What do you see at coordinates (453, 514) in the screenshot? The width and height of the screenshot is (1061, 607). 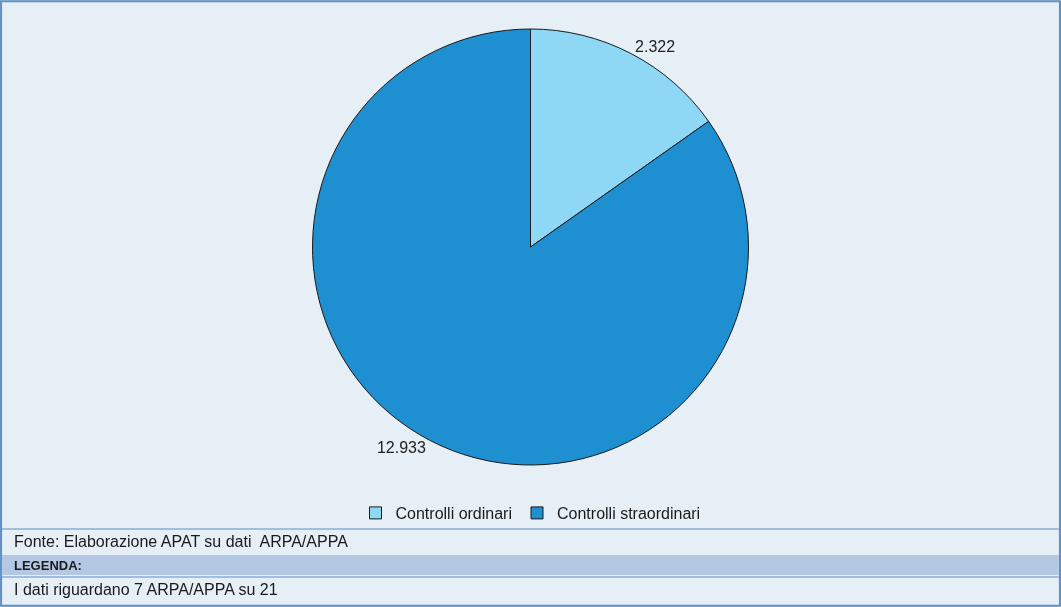 I see `legend-label: Controlli ordinari` at bounding box center [453, 514].